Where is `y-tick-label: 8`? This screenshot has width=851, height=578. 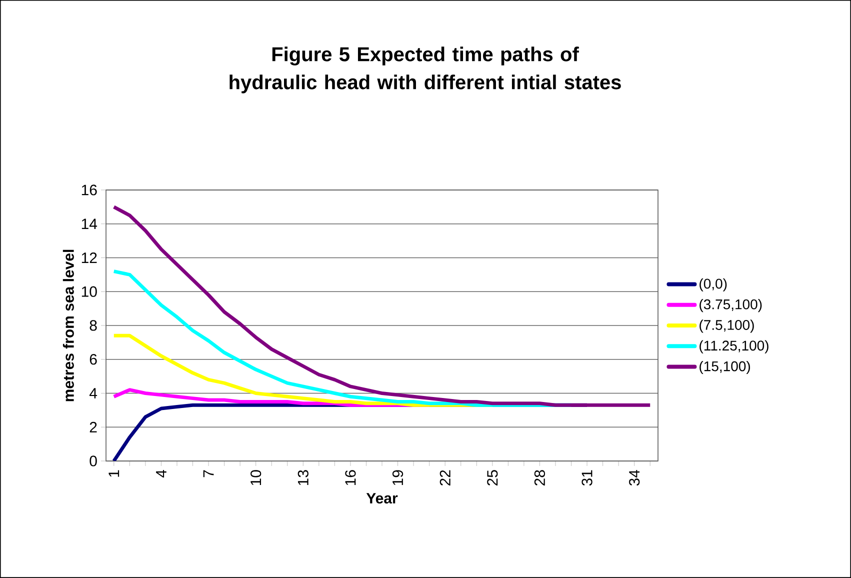 y-tick-label: 8 is located at coordinates (93, 325).